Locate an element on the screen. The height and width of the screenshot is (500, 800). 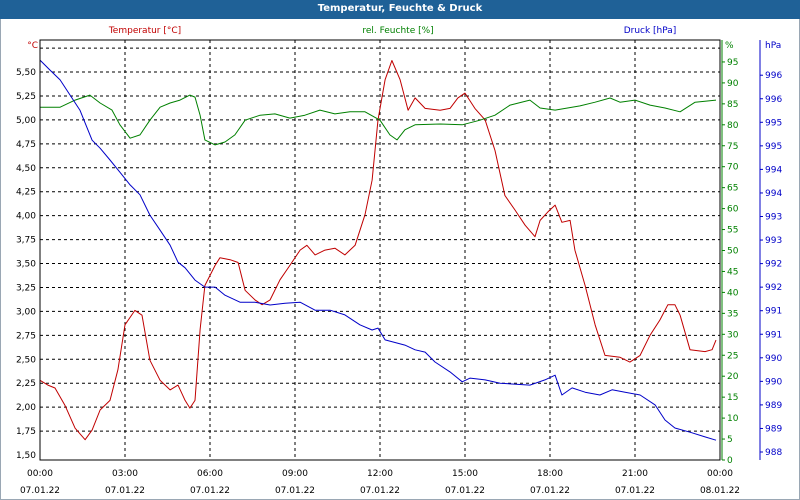
humidity-tick-label: 15 is located at coordinates (732, 398).